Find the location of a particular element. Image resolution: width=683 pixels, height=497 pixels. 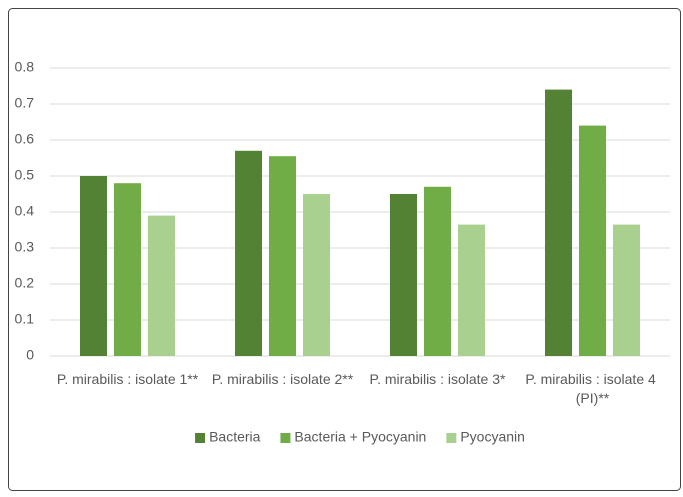

x-tick-label: P. mirabilis : isolate 4 (PI)** is located at coordinates (592, 388).